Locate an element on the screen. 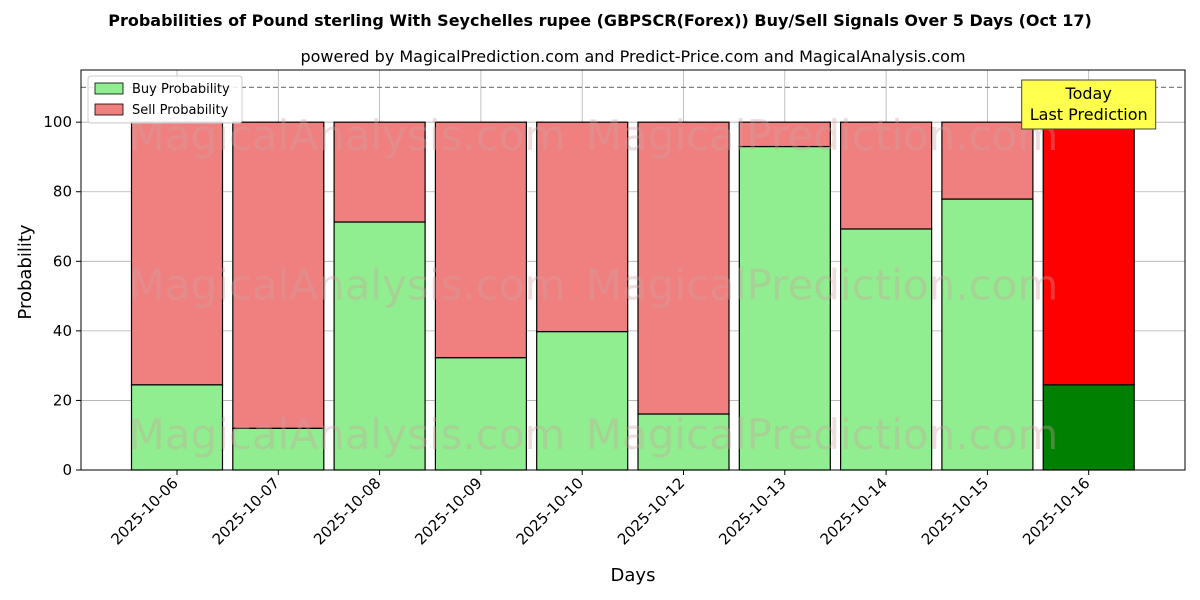  x-tick-label: 2025-10-12 is located at coordinates (651, 511).